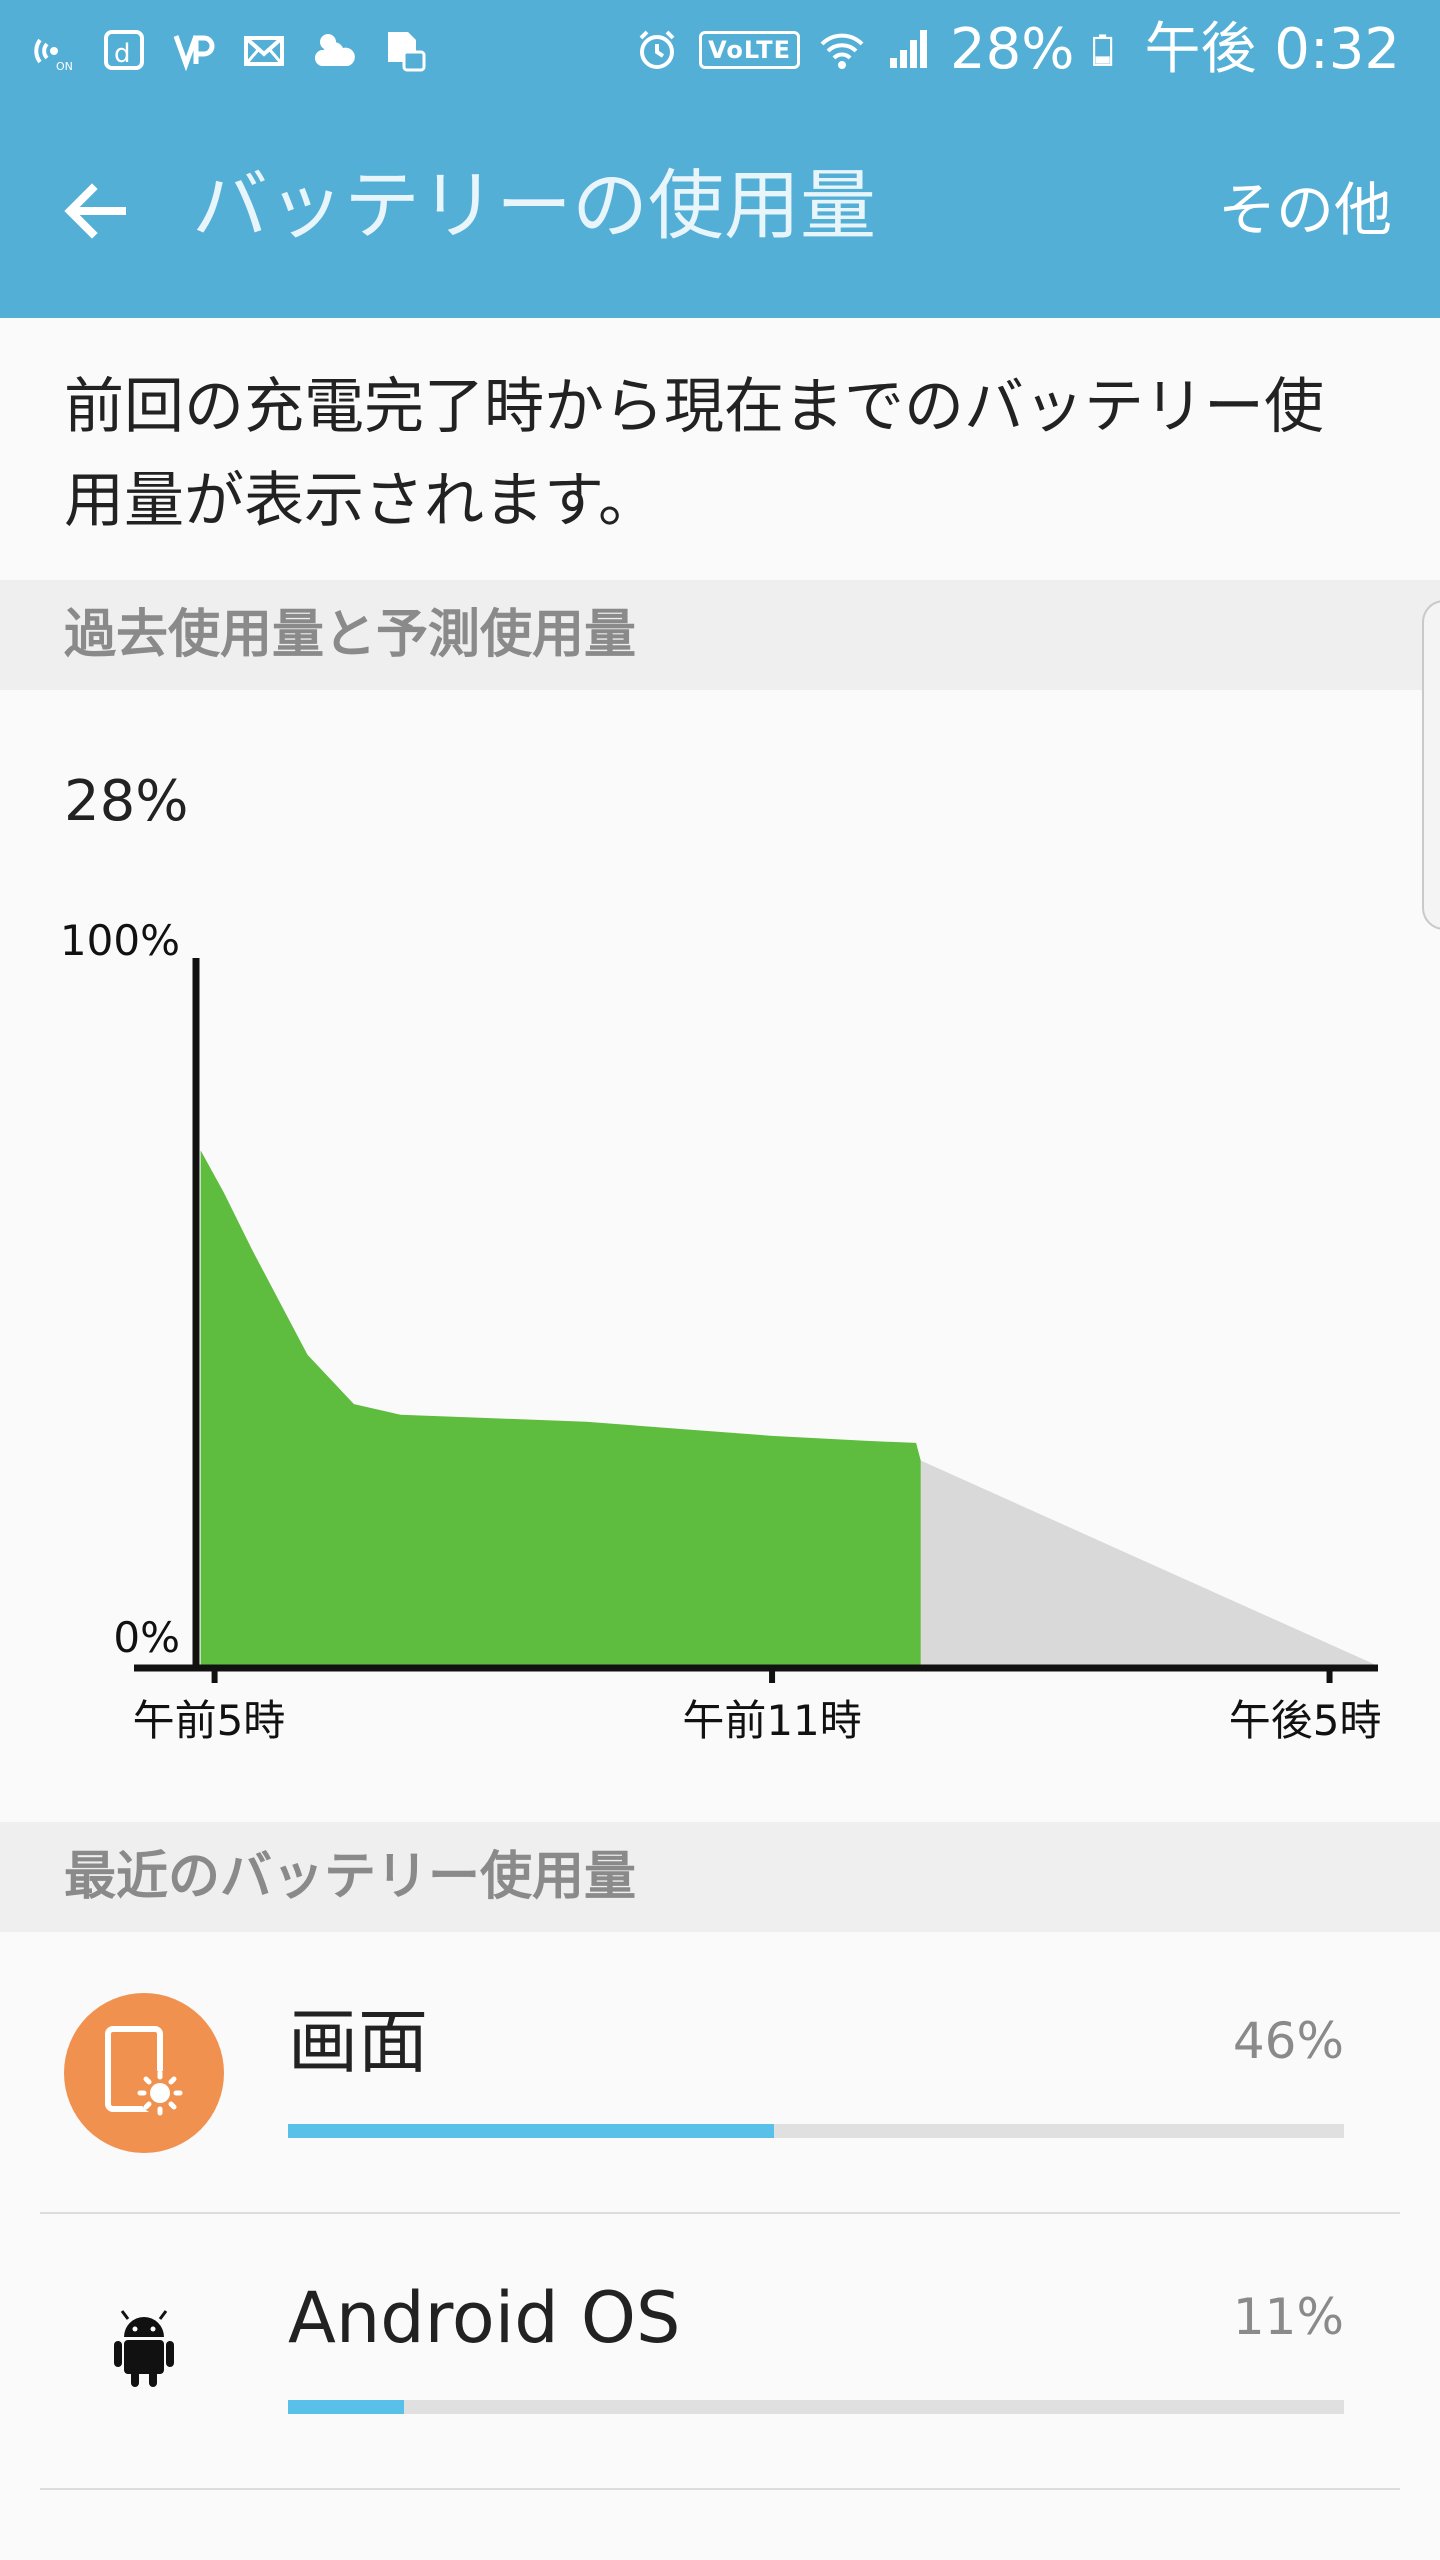  I want to click on usage-item-name: Android OS, so click(484, 2318).